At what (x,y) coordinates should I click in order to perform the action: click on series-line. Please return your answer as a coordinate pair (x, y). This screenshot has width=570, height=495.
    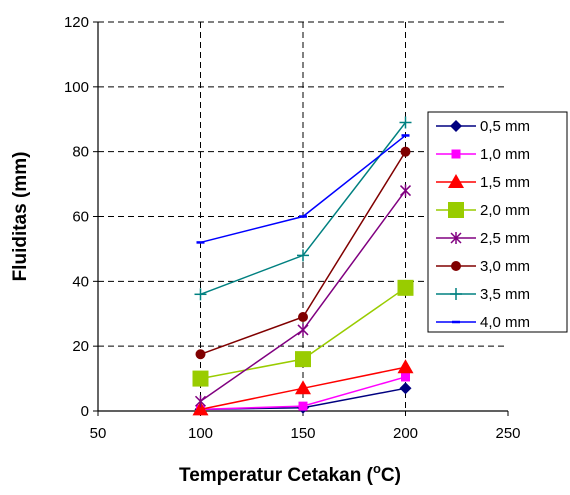
    Looking at the image, I should click on (303, 209).